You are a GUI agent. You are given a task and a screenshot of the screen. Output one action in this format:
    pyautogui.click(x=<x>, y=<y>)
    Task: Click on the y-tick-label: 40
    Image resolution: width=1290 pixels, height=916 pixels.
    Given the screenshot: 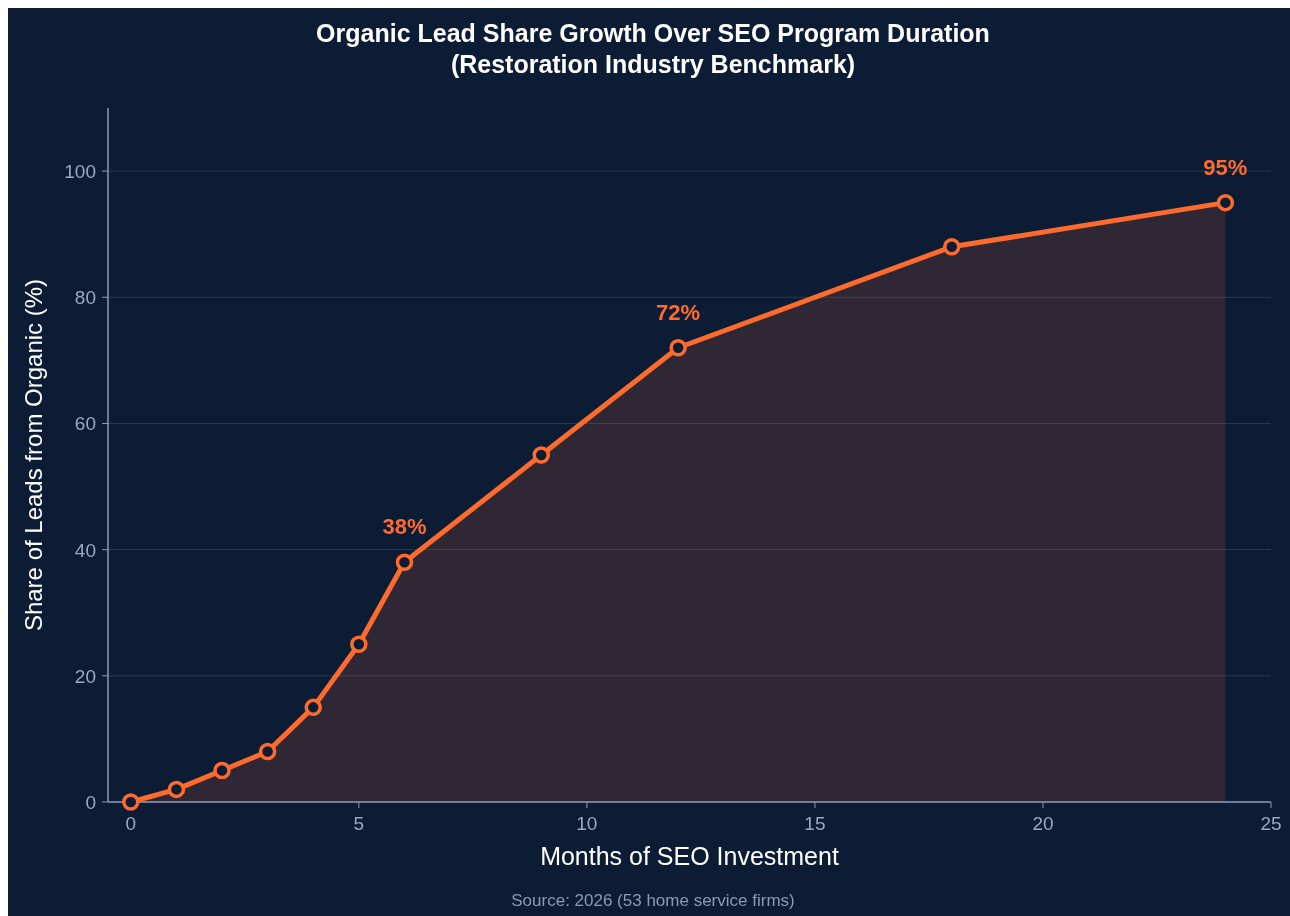 What is the action you would take?
    pyautogui.click(x=85, y=550)
    